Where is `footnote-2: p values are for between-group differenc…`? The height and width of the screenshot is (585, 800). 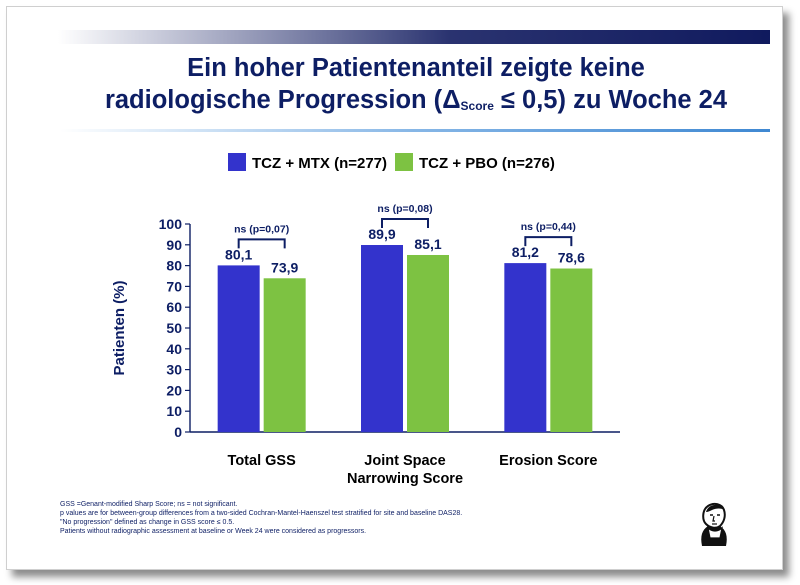 footnote-2: p values are for between-group differenc… is located at coordinates (261, 513).